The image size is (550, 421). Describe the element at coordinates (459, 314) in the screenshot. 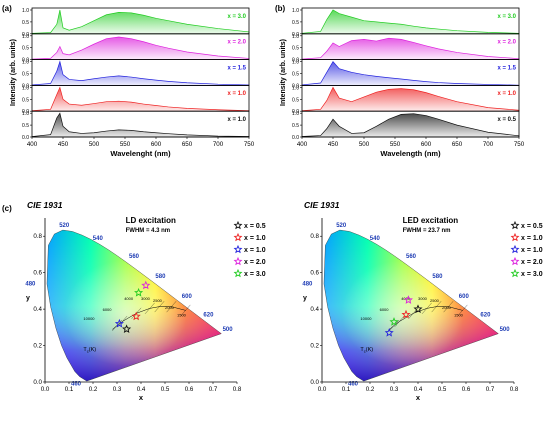

I see `cct-label: 1500` at that location.